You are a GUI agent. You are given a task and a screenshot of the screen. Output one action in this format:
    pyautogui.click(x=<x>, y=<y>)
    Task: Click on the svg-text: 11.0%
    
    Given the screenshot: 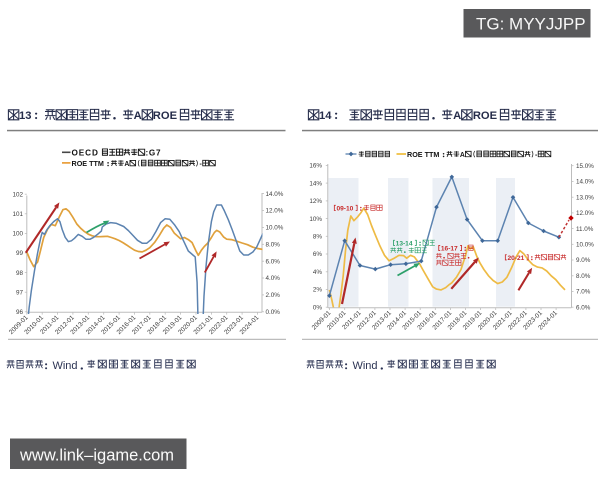 What is the action you would take?
    pyautogui.click(x=585, y=229)
    